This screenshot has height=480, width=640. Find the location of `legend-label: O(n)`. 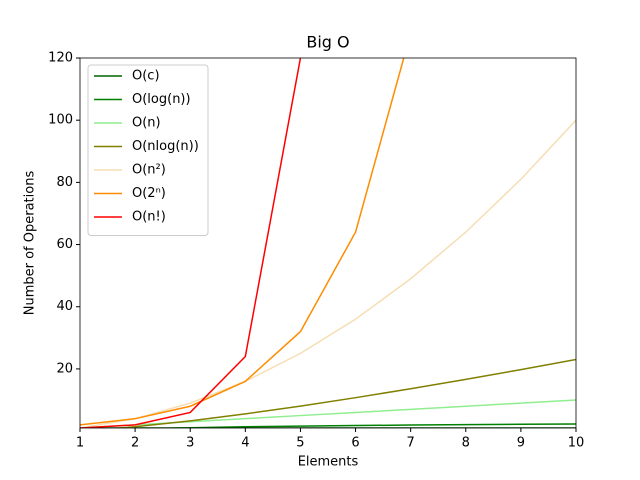

legend-label: O(n) is located at coordinates (146, 123).